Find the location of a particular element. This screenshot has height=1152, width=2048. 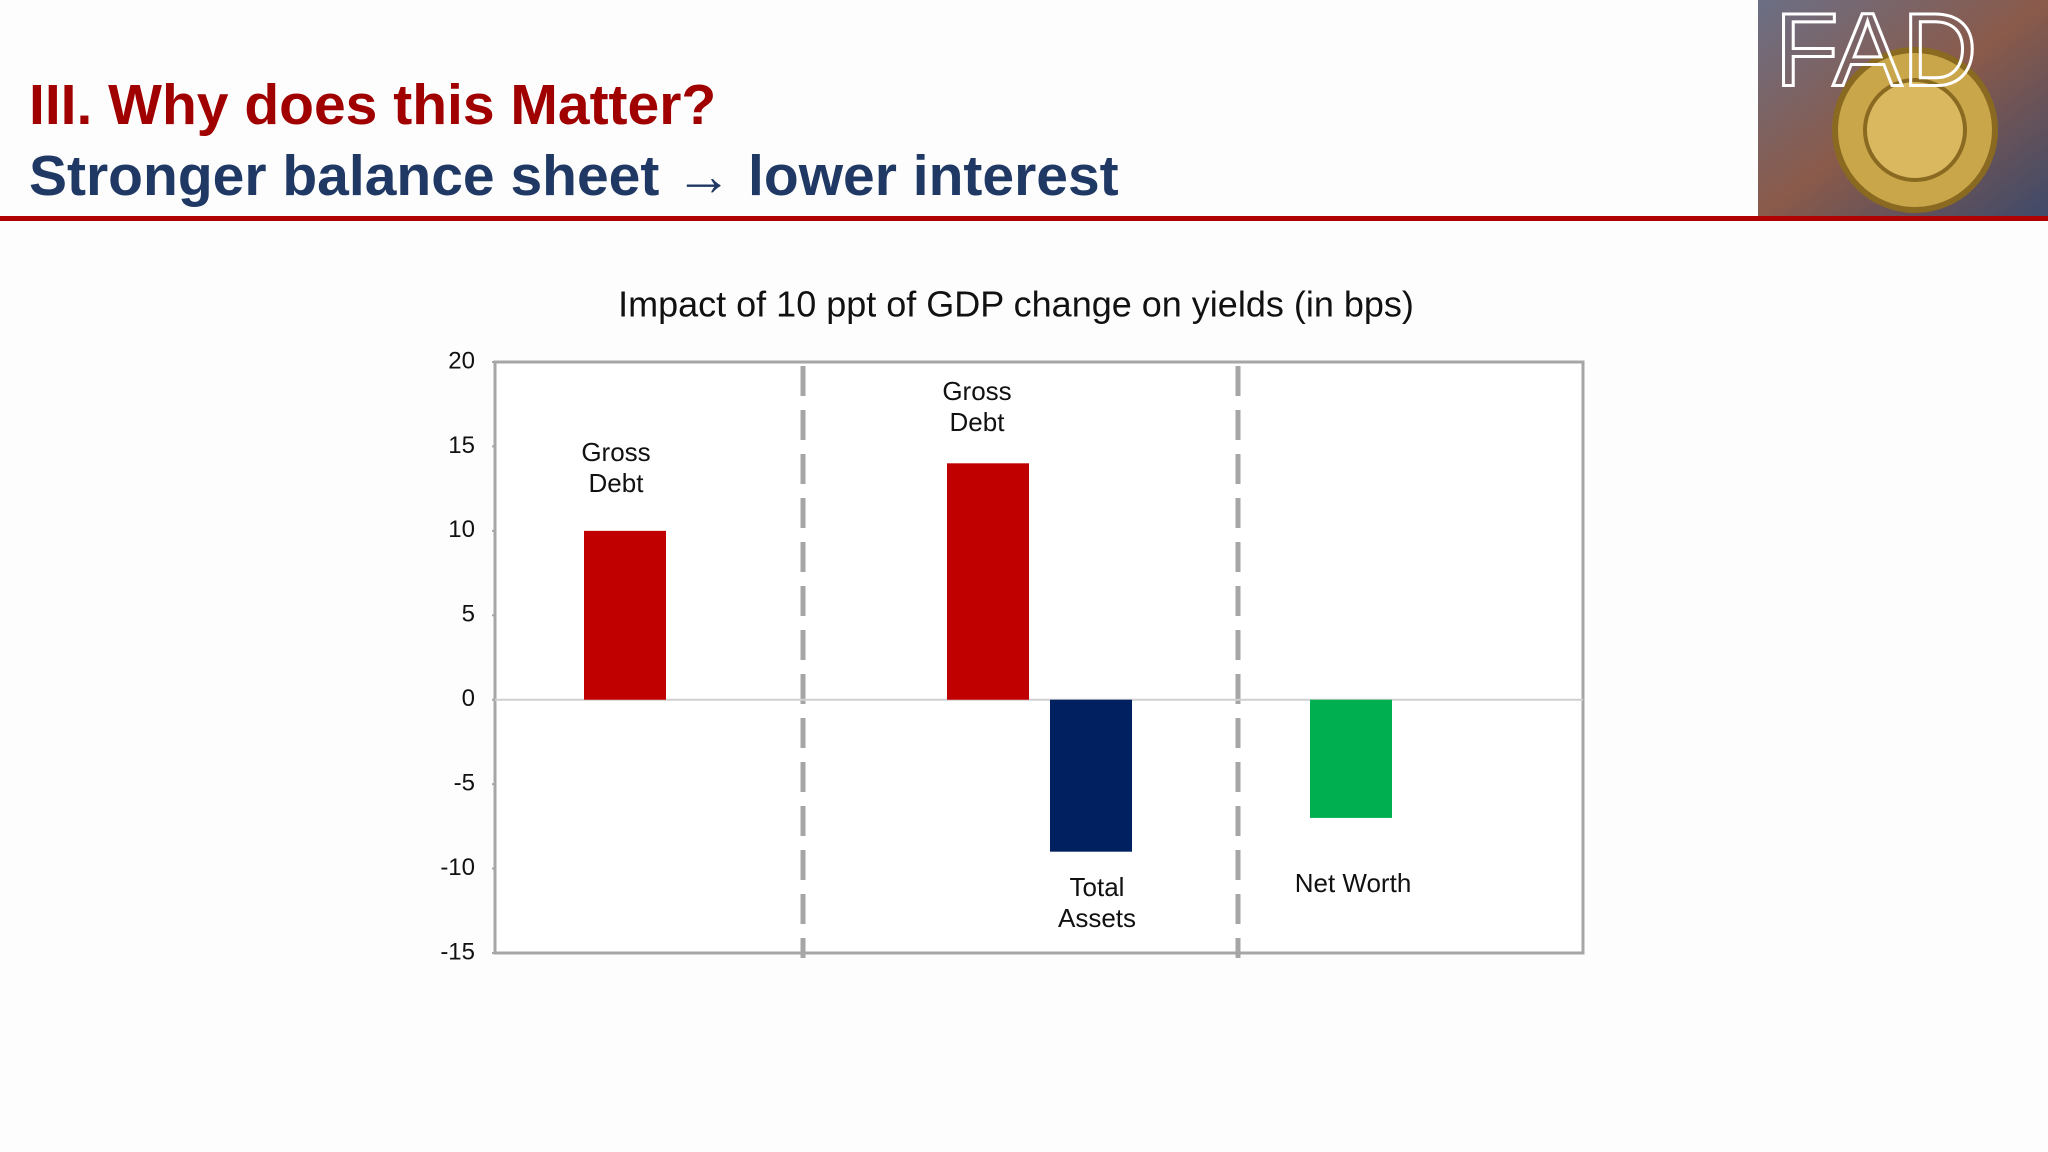

category-label: Net Worth is located at coordinates (1353, 883).